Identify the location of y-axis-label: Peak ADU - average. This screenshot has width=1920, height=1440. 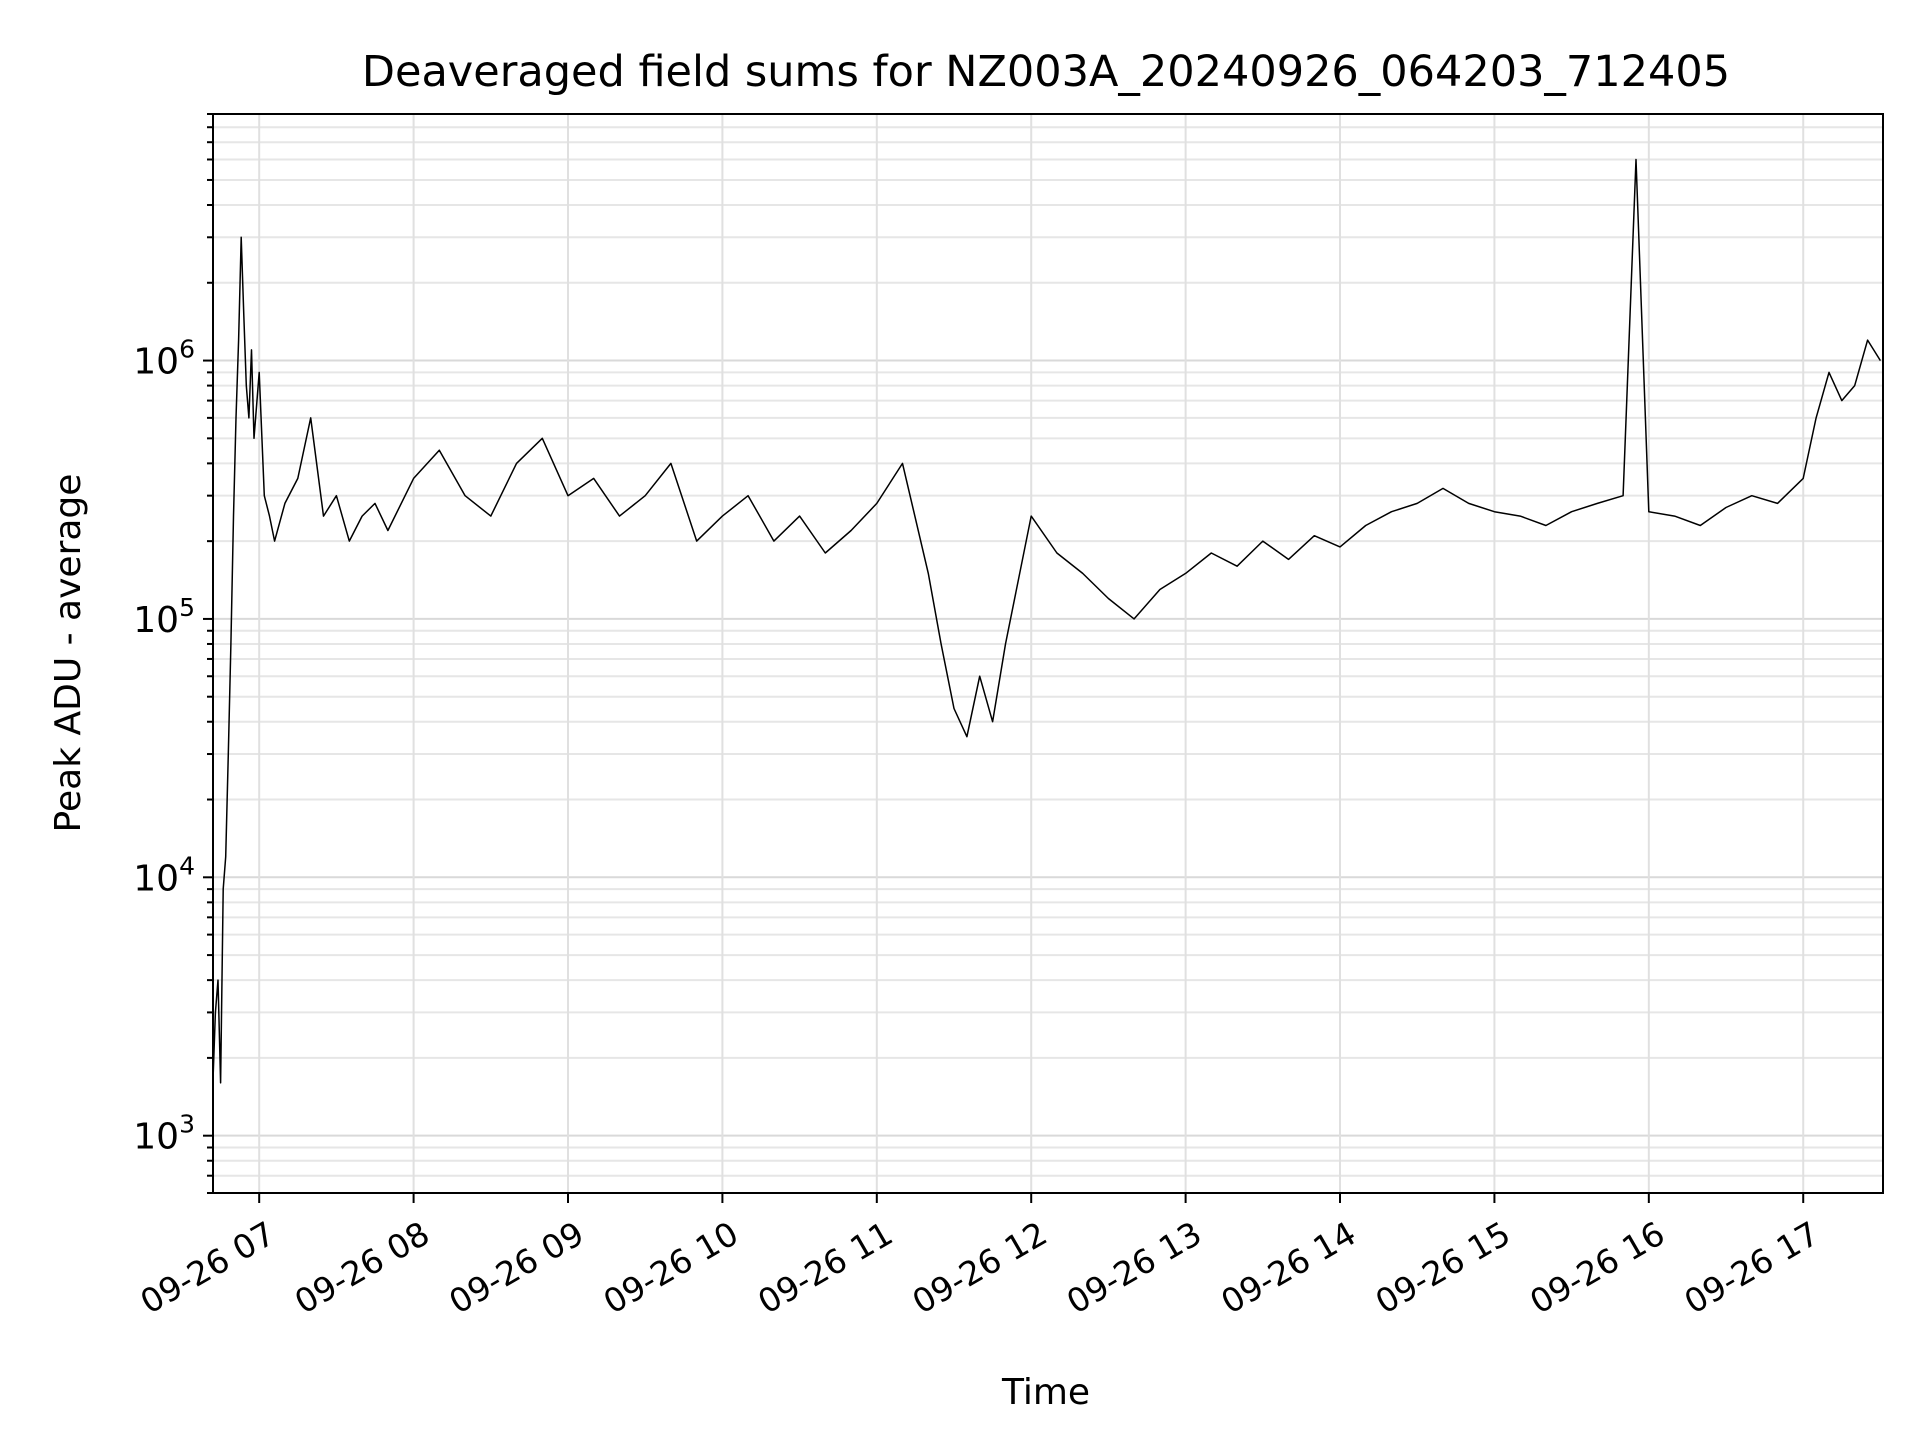
(68, 653).